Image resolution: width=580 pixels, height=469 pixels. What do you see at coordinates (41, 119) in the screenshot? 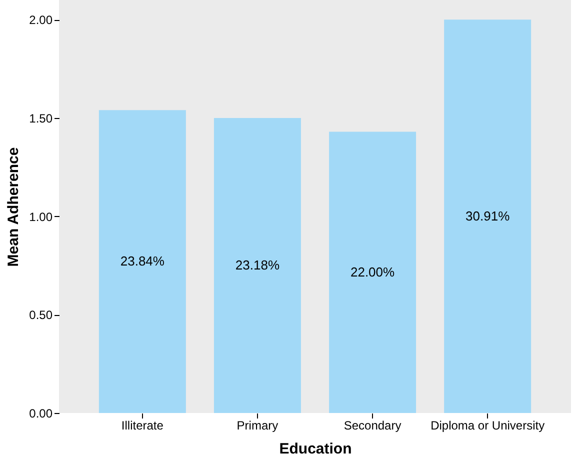
I see `y-tick-label: 1.50` at bounding box center [41, 119].